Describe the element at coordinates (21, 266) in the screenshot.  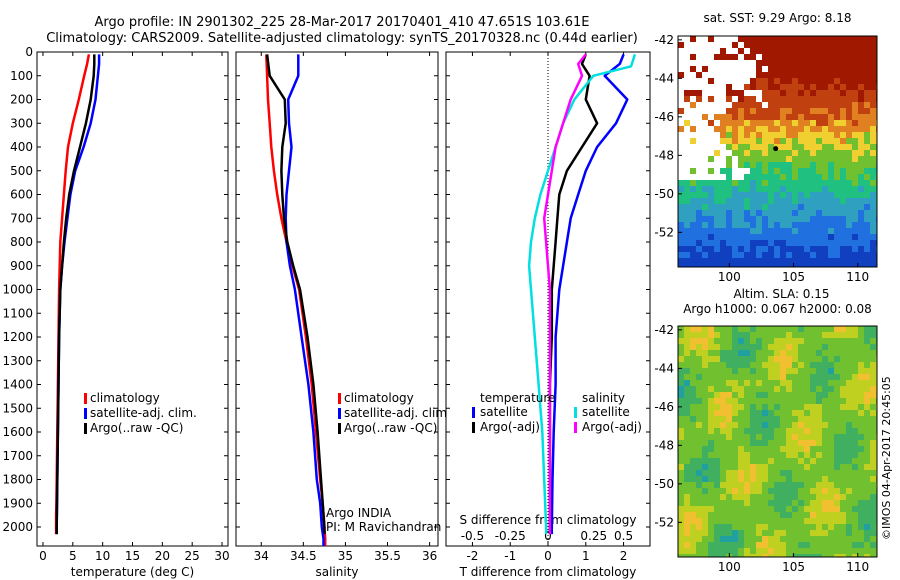
I see `y-tick-label: 900` at that location.